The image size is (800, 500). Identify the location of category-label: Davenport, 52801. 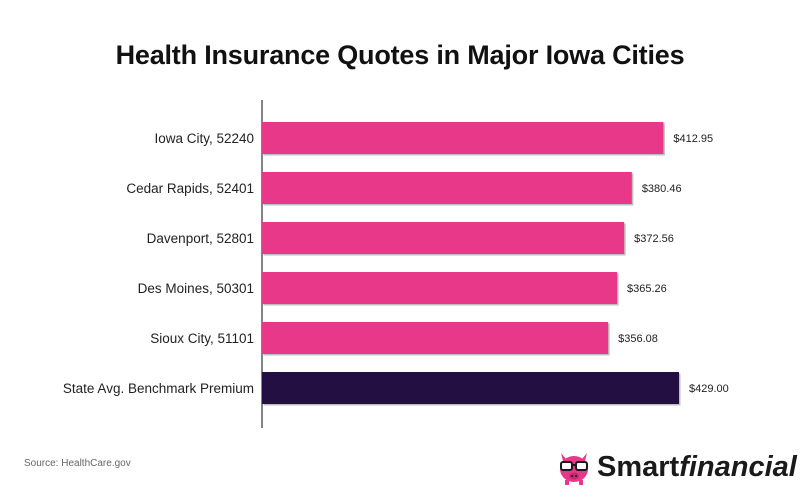
(200, 238).